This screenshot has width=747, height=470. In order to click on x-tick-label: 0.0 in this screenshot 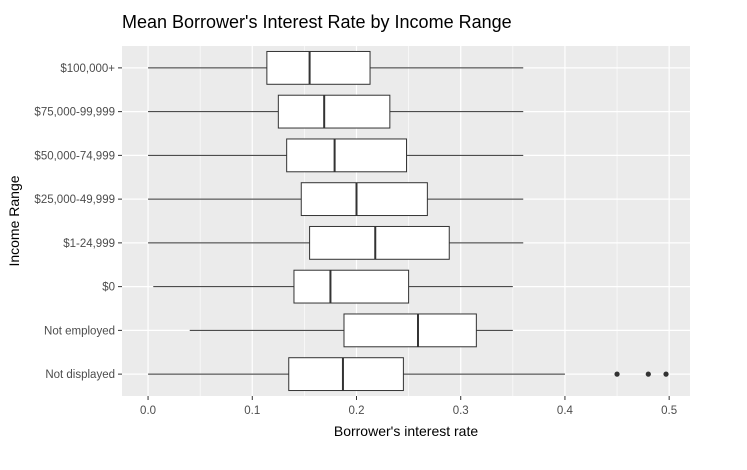, I will do `click(148, 411)`.